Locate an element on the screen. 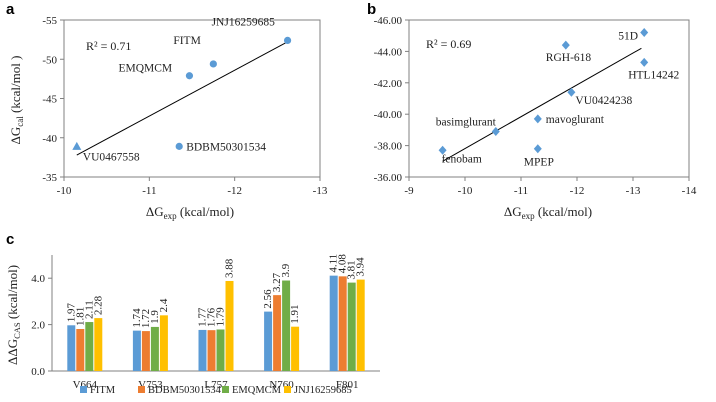 The width and height of the screenshot is (716, 402). data-point-emqmcm is located at coordinates (189, 76).